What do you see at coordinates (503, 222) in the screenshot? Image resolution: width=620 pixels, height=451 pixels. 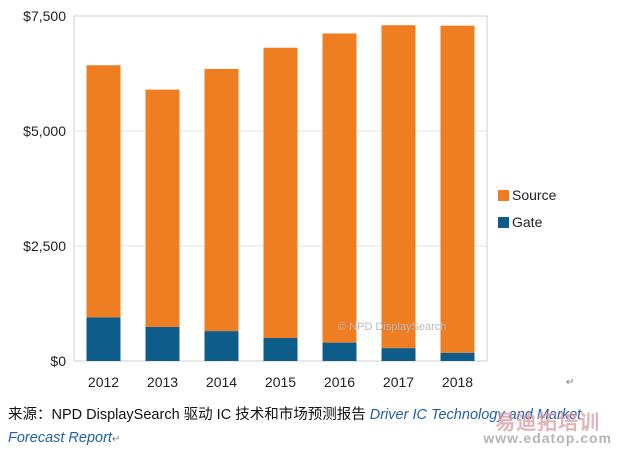 I see `legend-swatch-gate` at bounding box center [503, 222].